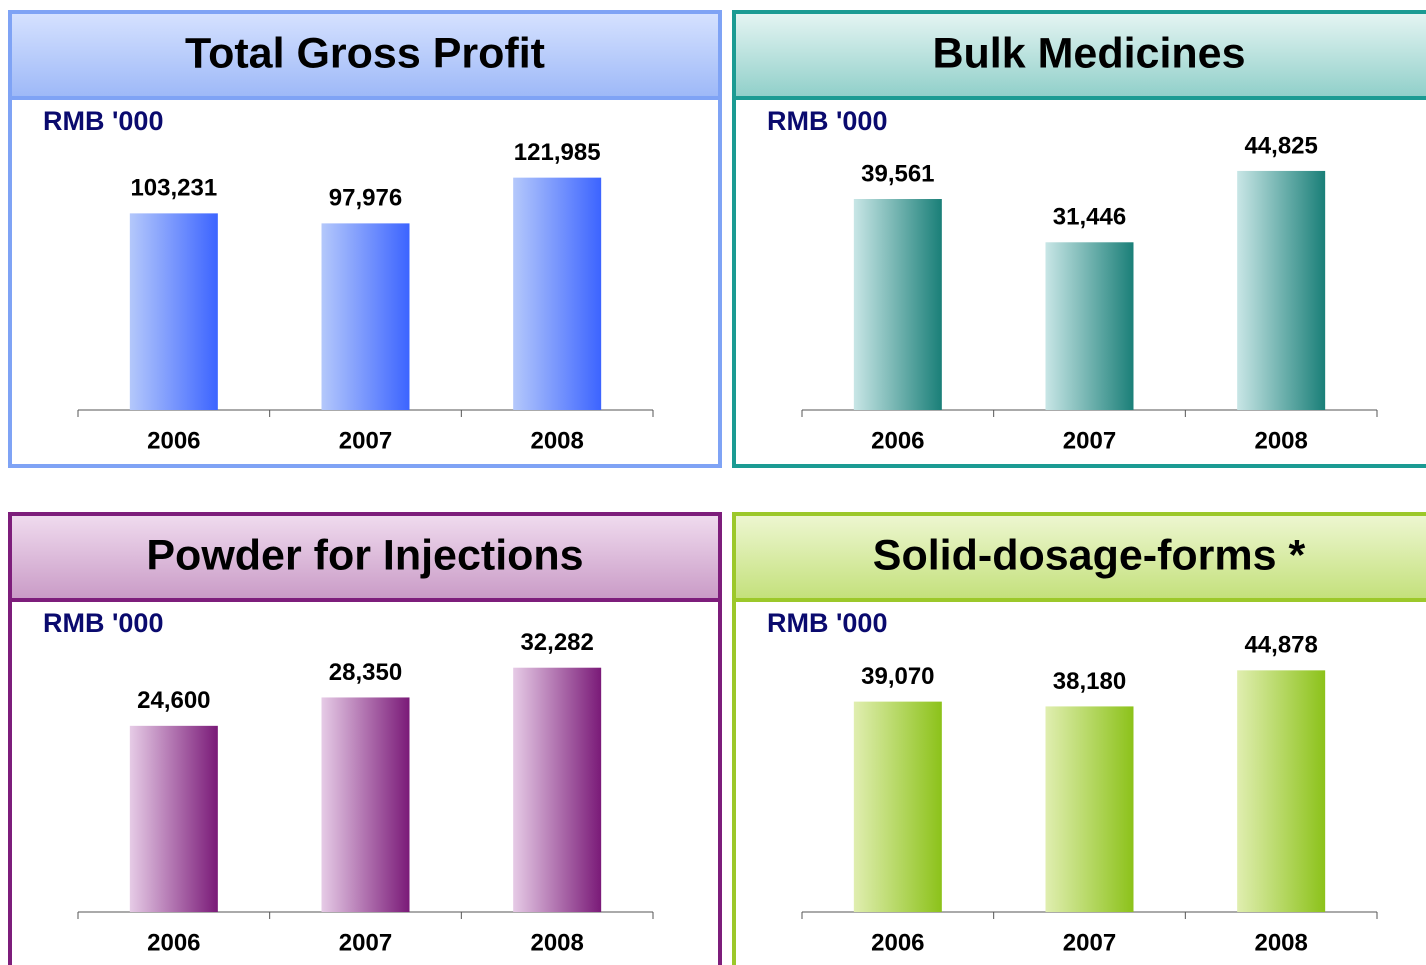 The width and height of the screenshot is (1426, 965). What do you see at coordinates (897, 676) in the screenshot?
I see `value-label: 39,070` at bounding box center [897, 676].